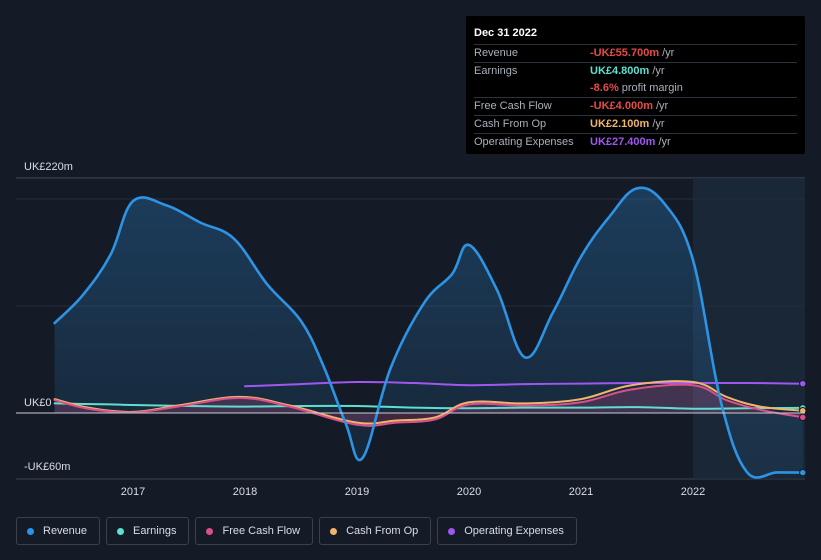 The height and width of the screenshot is (560, 821). What do you see at coordinates (245, 492) in the screenshot?
I see `x-tick-label: 2018` at bounding box center [245, 492].